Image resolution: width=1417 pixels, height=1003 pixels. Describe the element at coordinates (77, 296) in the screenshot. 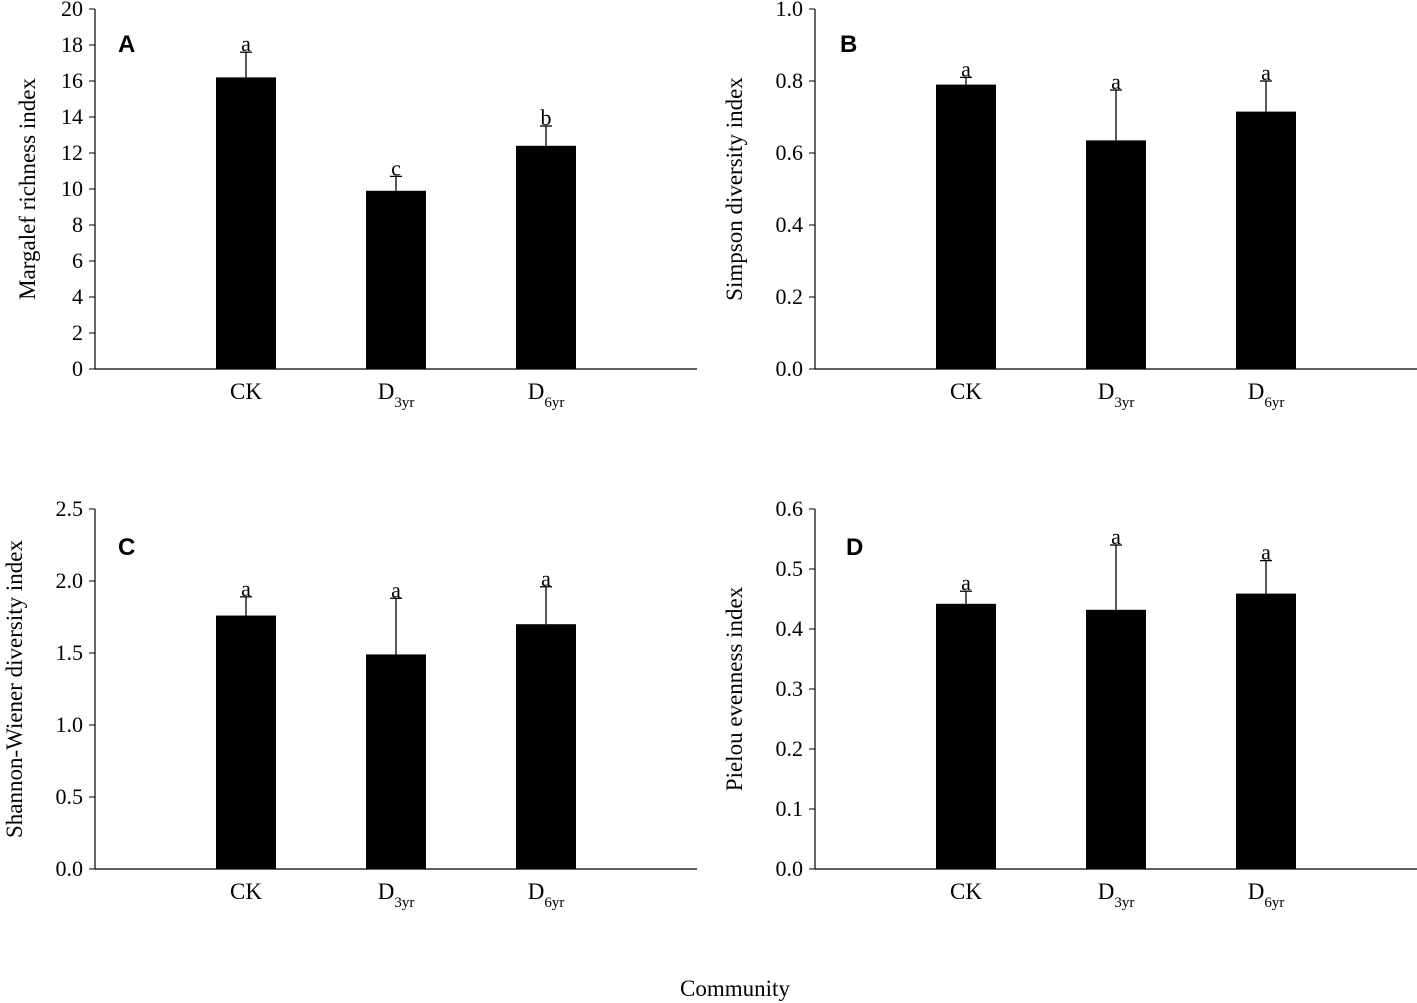

I see `y-tick-label: 4` at that location.